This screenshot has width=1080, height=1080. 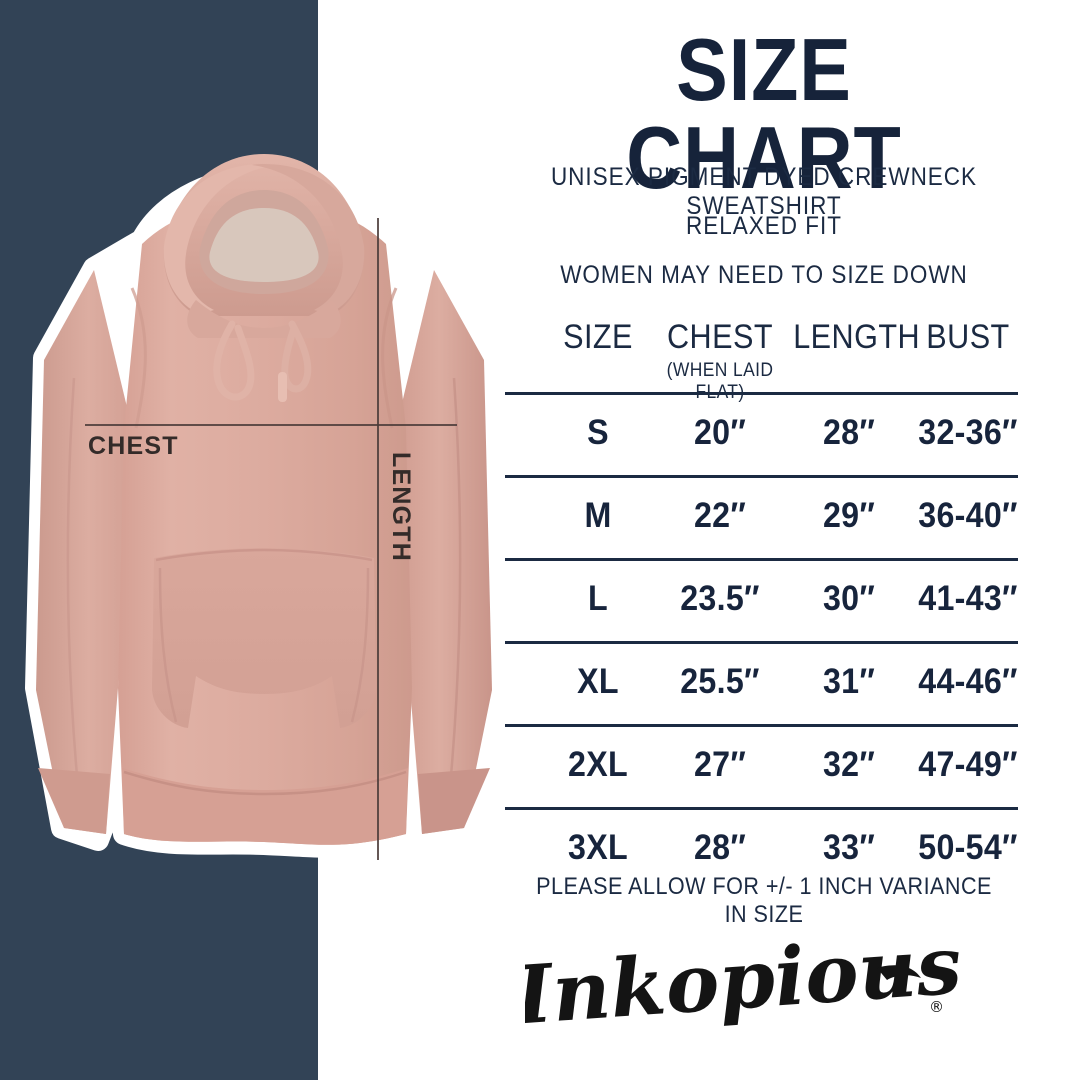 What do you see at coordinates (598, 764) in the screenshot?
I see `cell-size: 2XL` at bounding box center [598, 764].